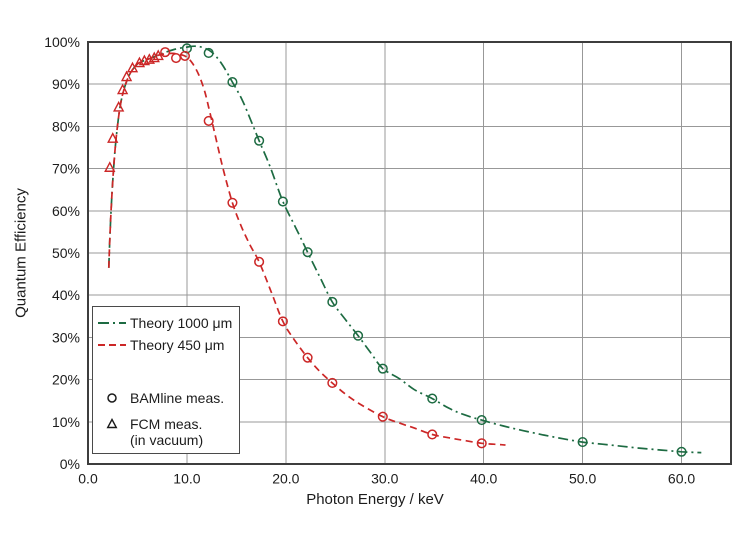 The image size is (749, 547). I want to click on x-tick-label: 20.0, so click(285, 478).